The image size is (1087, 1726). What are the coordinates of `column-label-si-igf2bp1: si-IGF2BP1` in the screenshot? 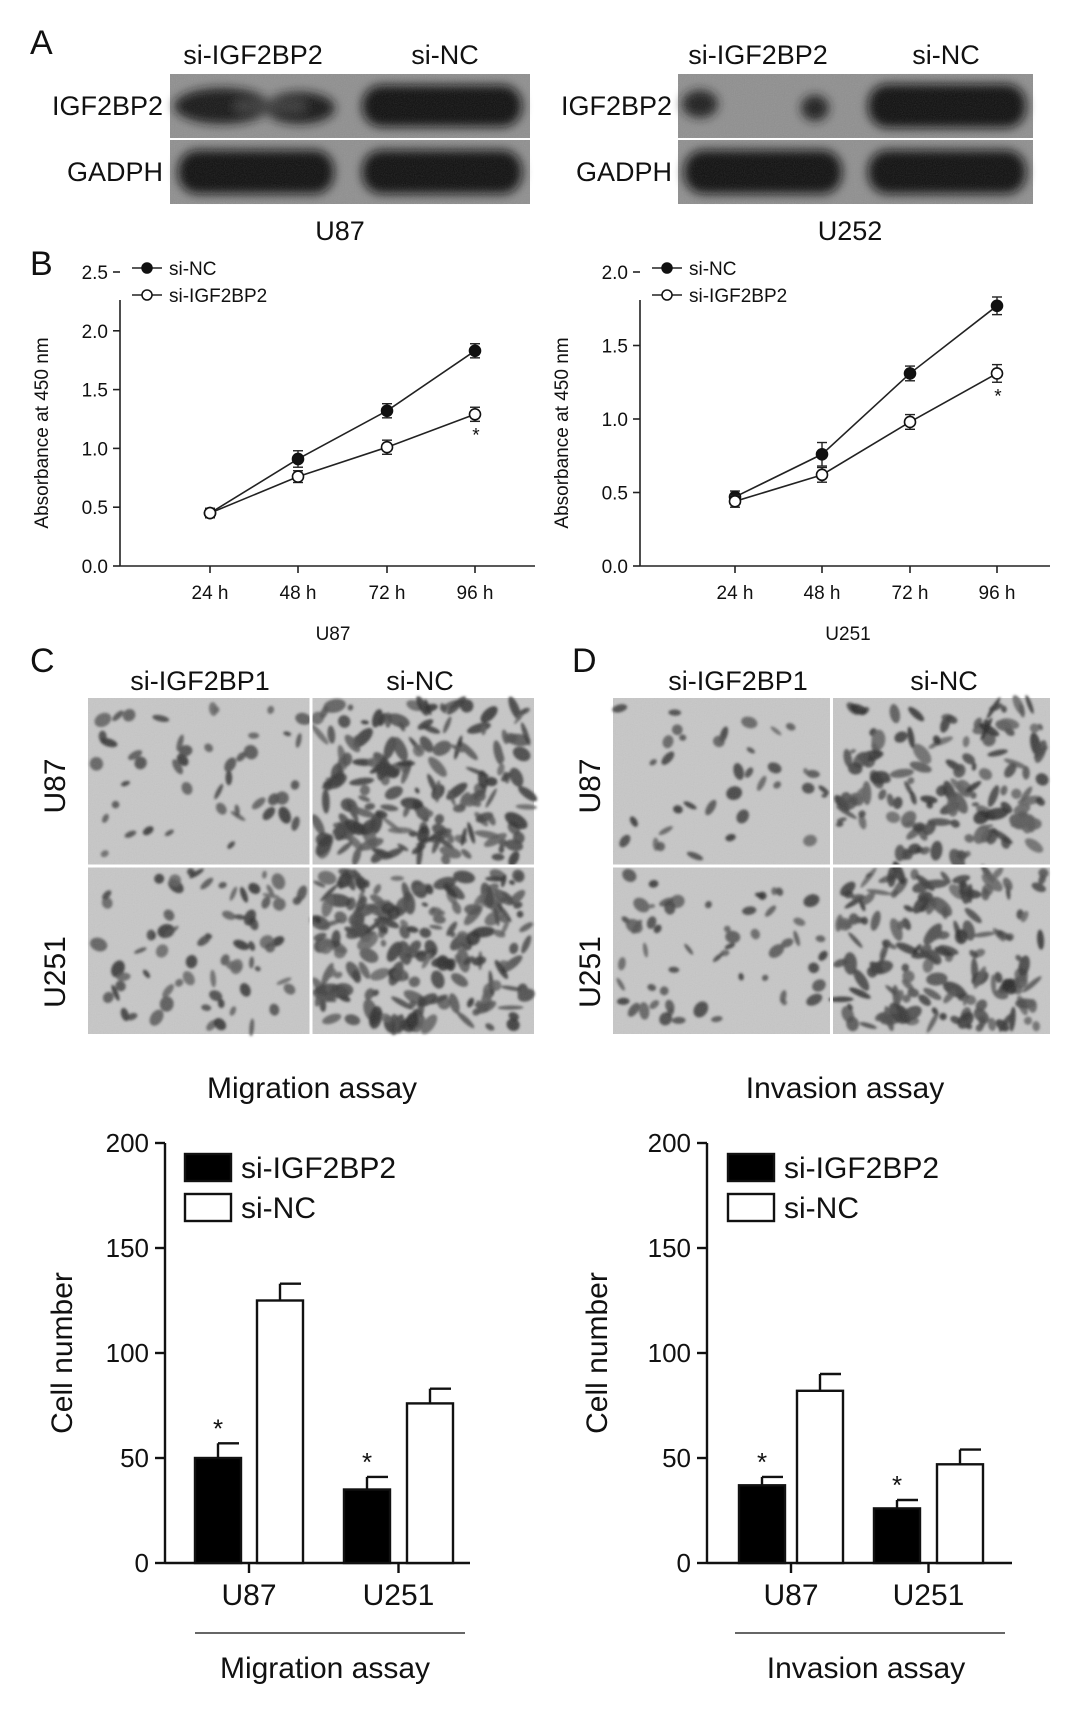 It's located at (738, 681).